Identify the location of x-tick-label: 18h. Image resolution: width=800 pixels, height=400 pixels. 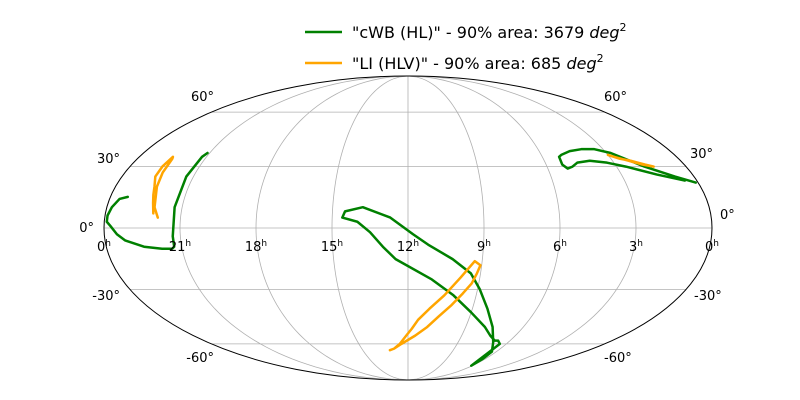
(256, 247).